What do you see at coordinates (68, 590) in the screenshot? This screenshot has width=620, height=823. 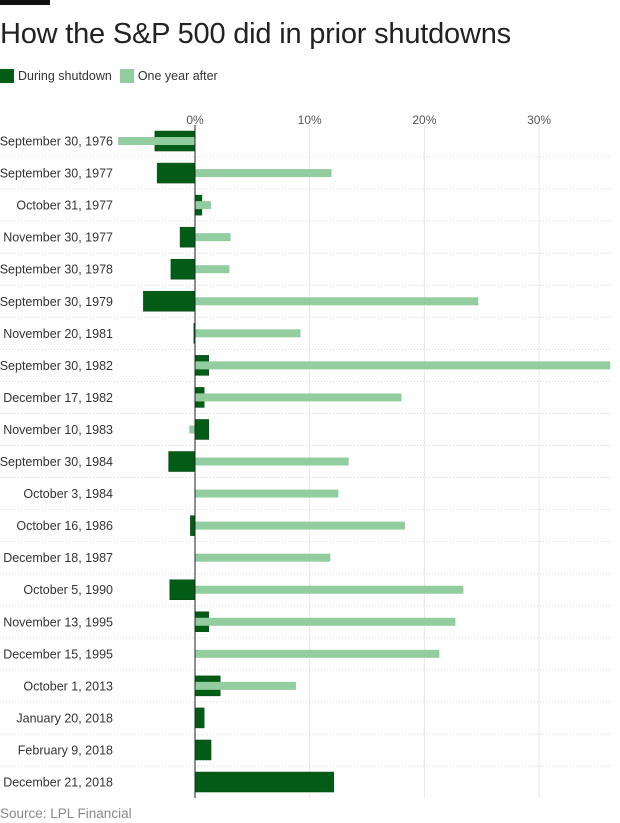 I see `category-label: October 5, 1990` at bounding box center [68, 590].